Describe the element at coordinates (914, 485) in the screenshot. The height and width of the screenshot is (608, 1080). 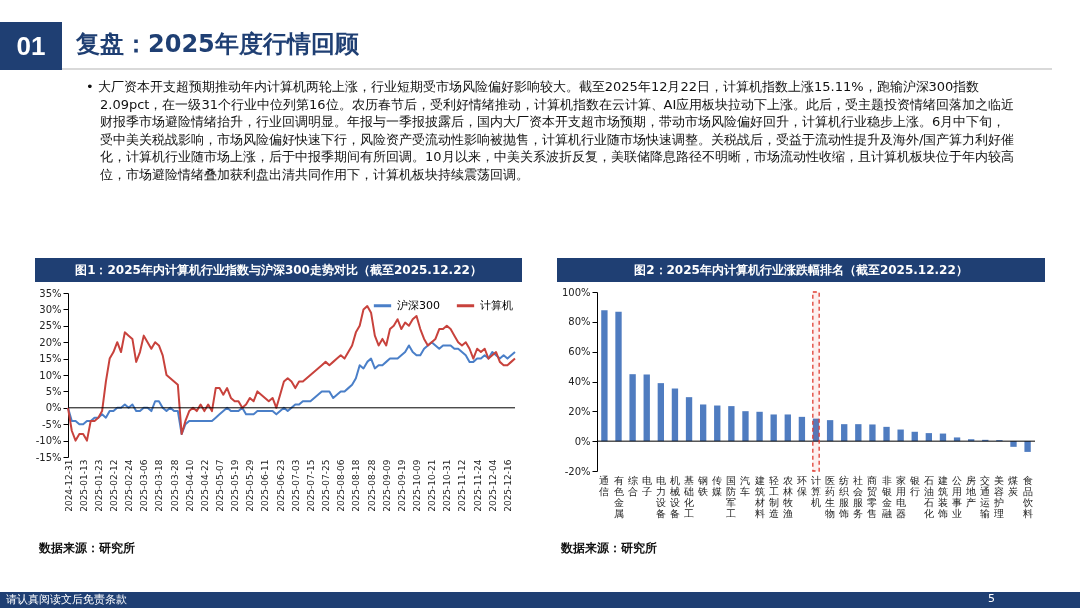
I see `x-tick-label: 银行` at that location.